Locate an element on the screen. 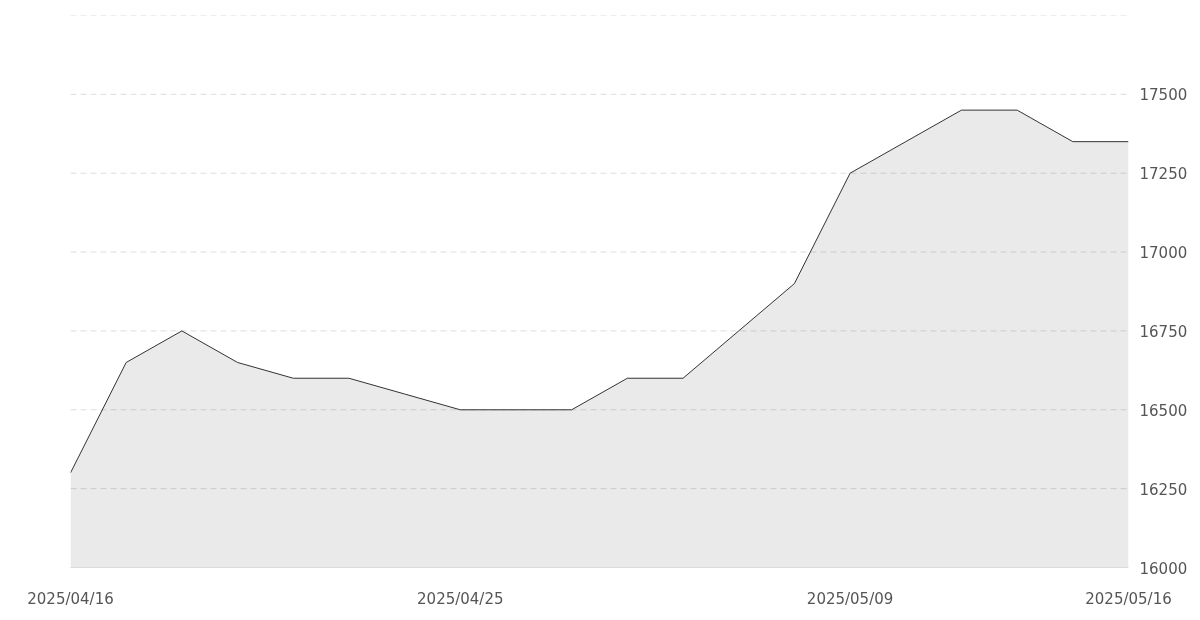  y-tick-label: 16500 is located at coordinates (1163, 410).